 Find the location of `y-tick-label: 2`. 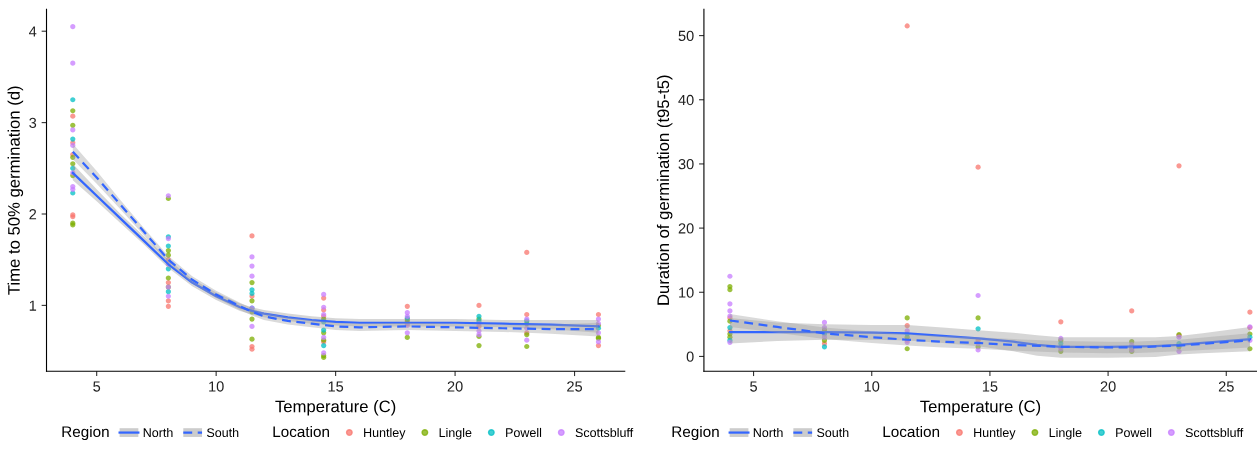

y-tick-label: 2 is located at coordinates (33, 214).